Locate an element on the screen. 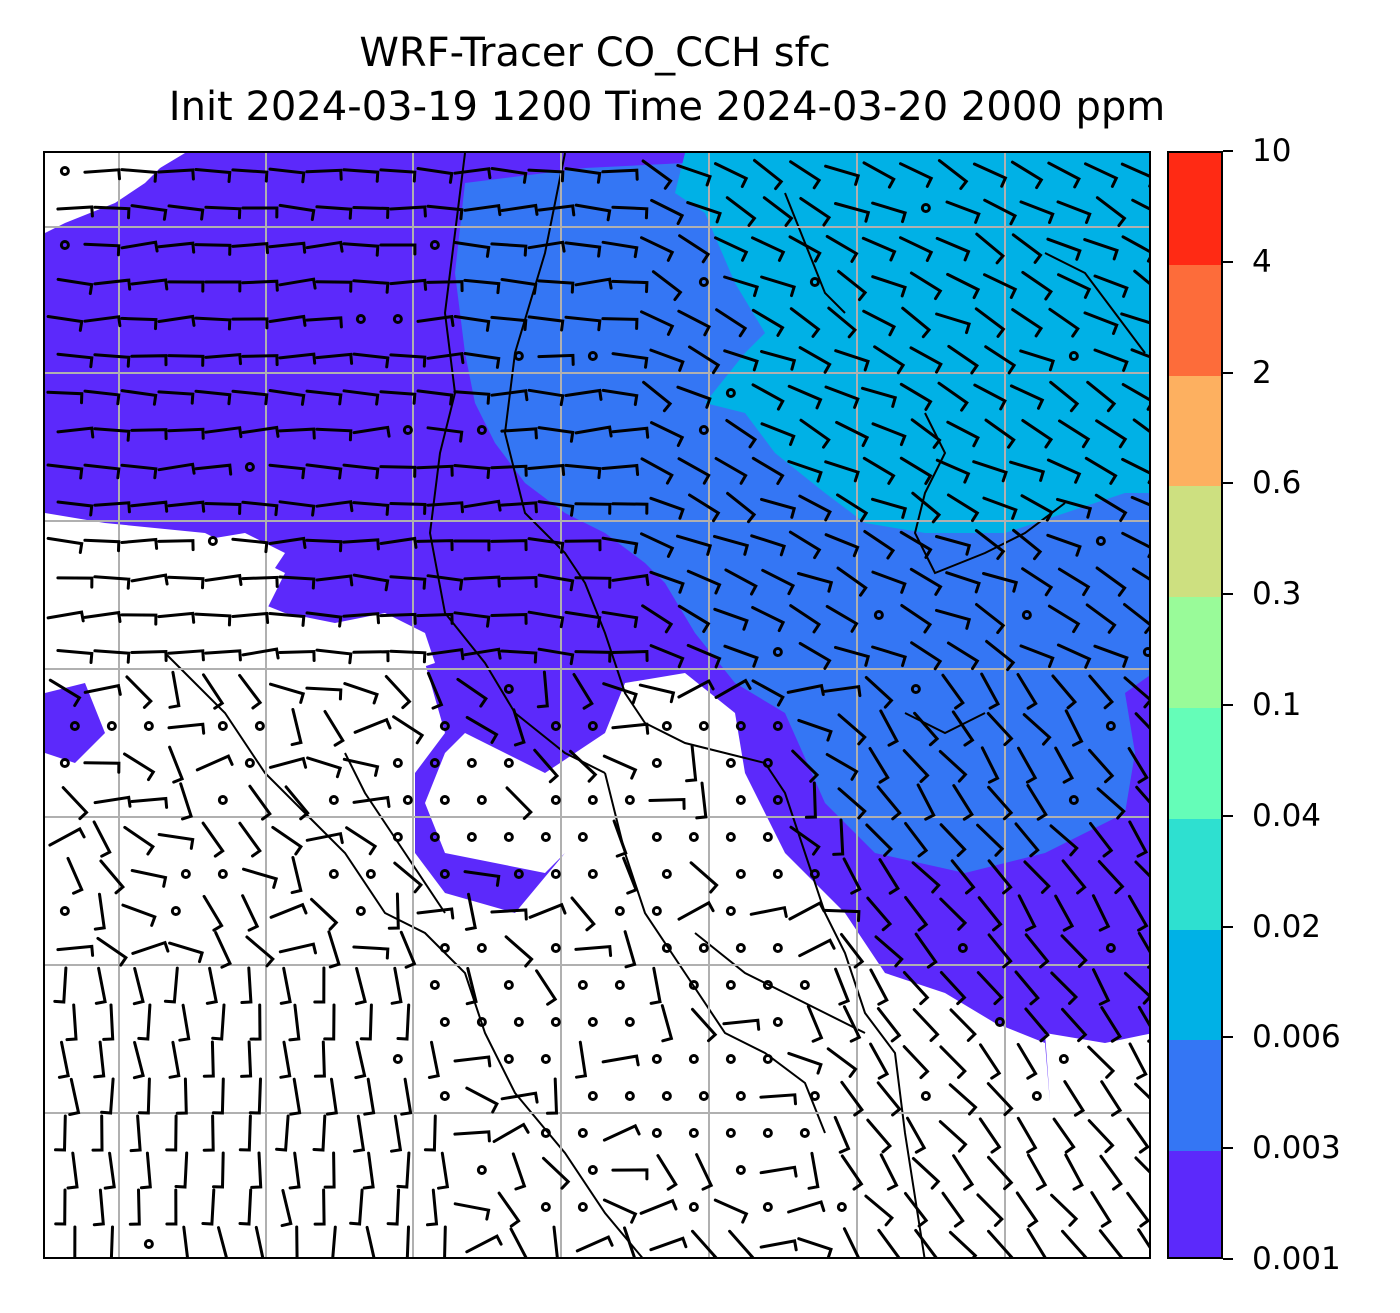 The width and height of the screenshot is (1400, 1313). colorbar-tick-label: 0.04 is located at coordinates (1287, 815).